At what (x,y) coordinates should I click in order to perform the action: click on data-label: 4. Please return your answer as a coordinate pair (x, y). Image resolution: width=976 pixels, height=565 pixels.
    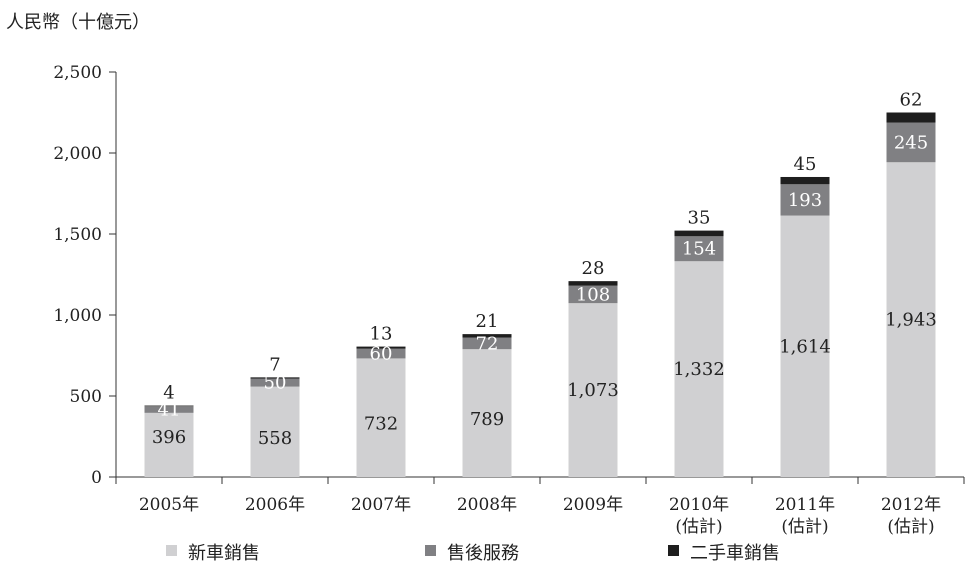
    Looking at the image, I should click on (168, 393).